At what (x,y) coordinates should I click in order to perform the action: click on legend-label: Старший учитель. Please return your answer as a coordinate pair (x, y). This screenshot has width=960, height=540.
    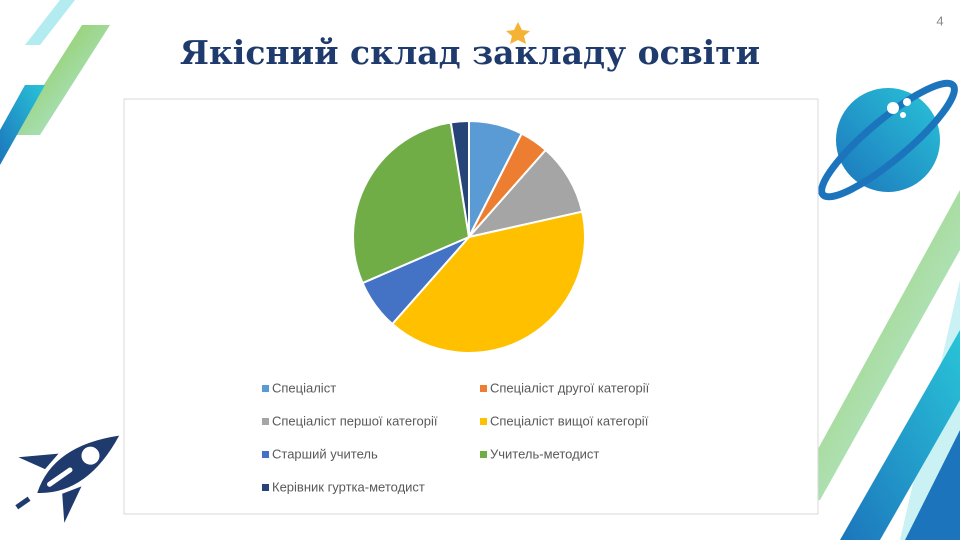
    Looking at the image, I should click on (325, 453).